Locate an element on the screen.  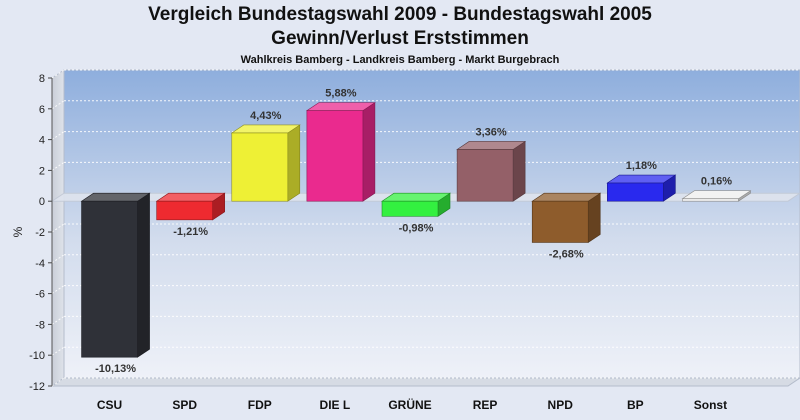
bar-rep is located at coordinates (491, 171).